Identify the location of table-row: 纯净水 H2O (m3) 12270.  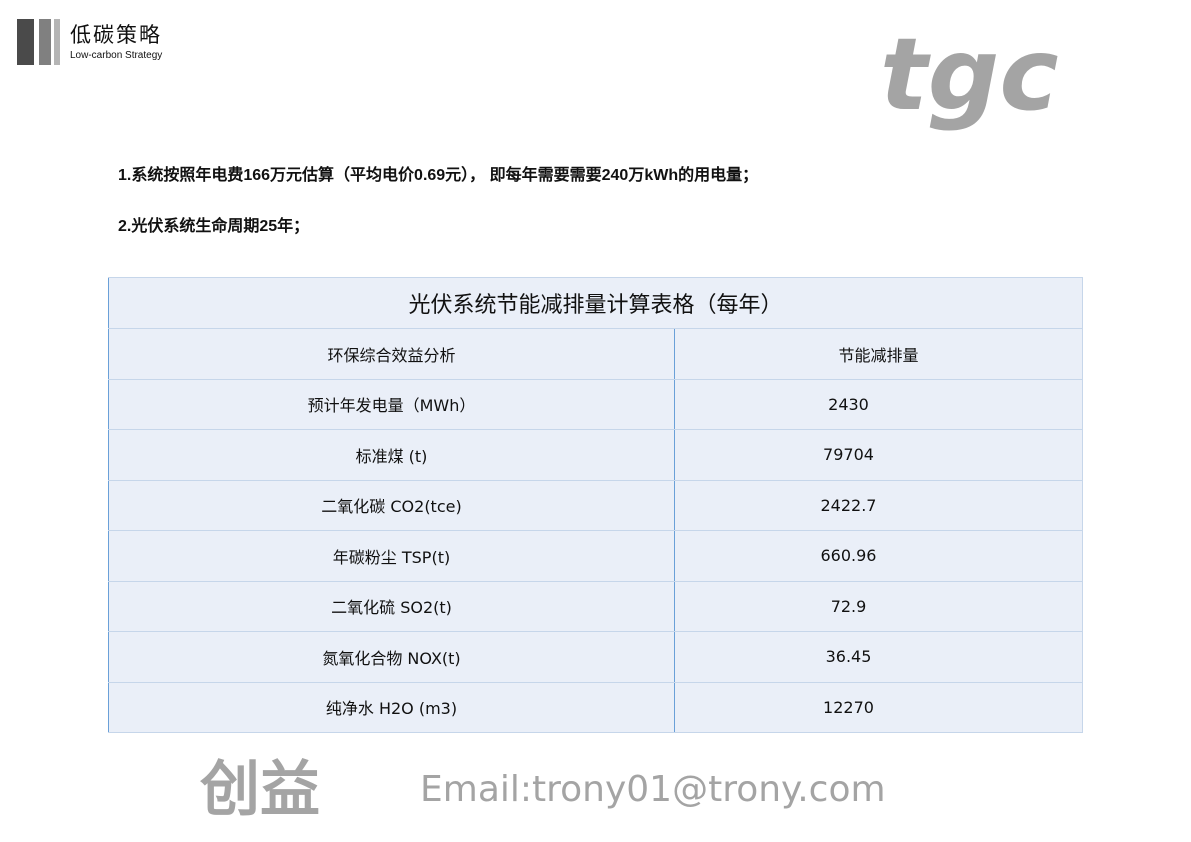
(595, 707).